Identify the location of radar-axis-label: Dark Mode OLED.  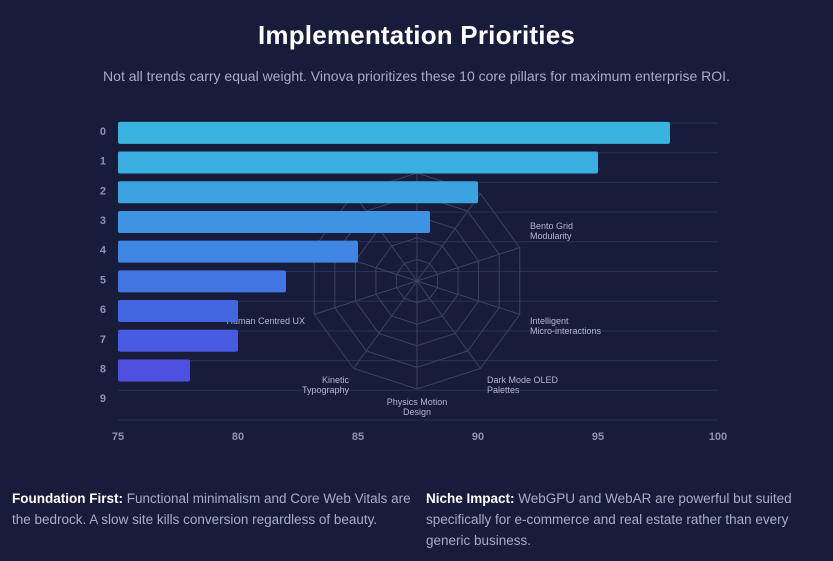
(523, 380).